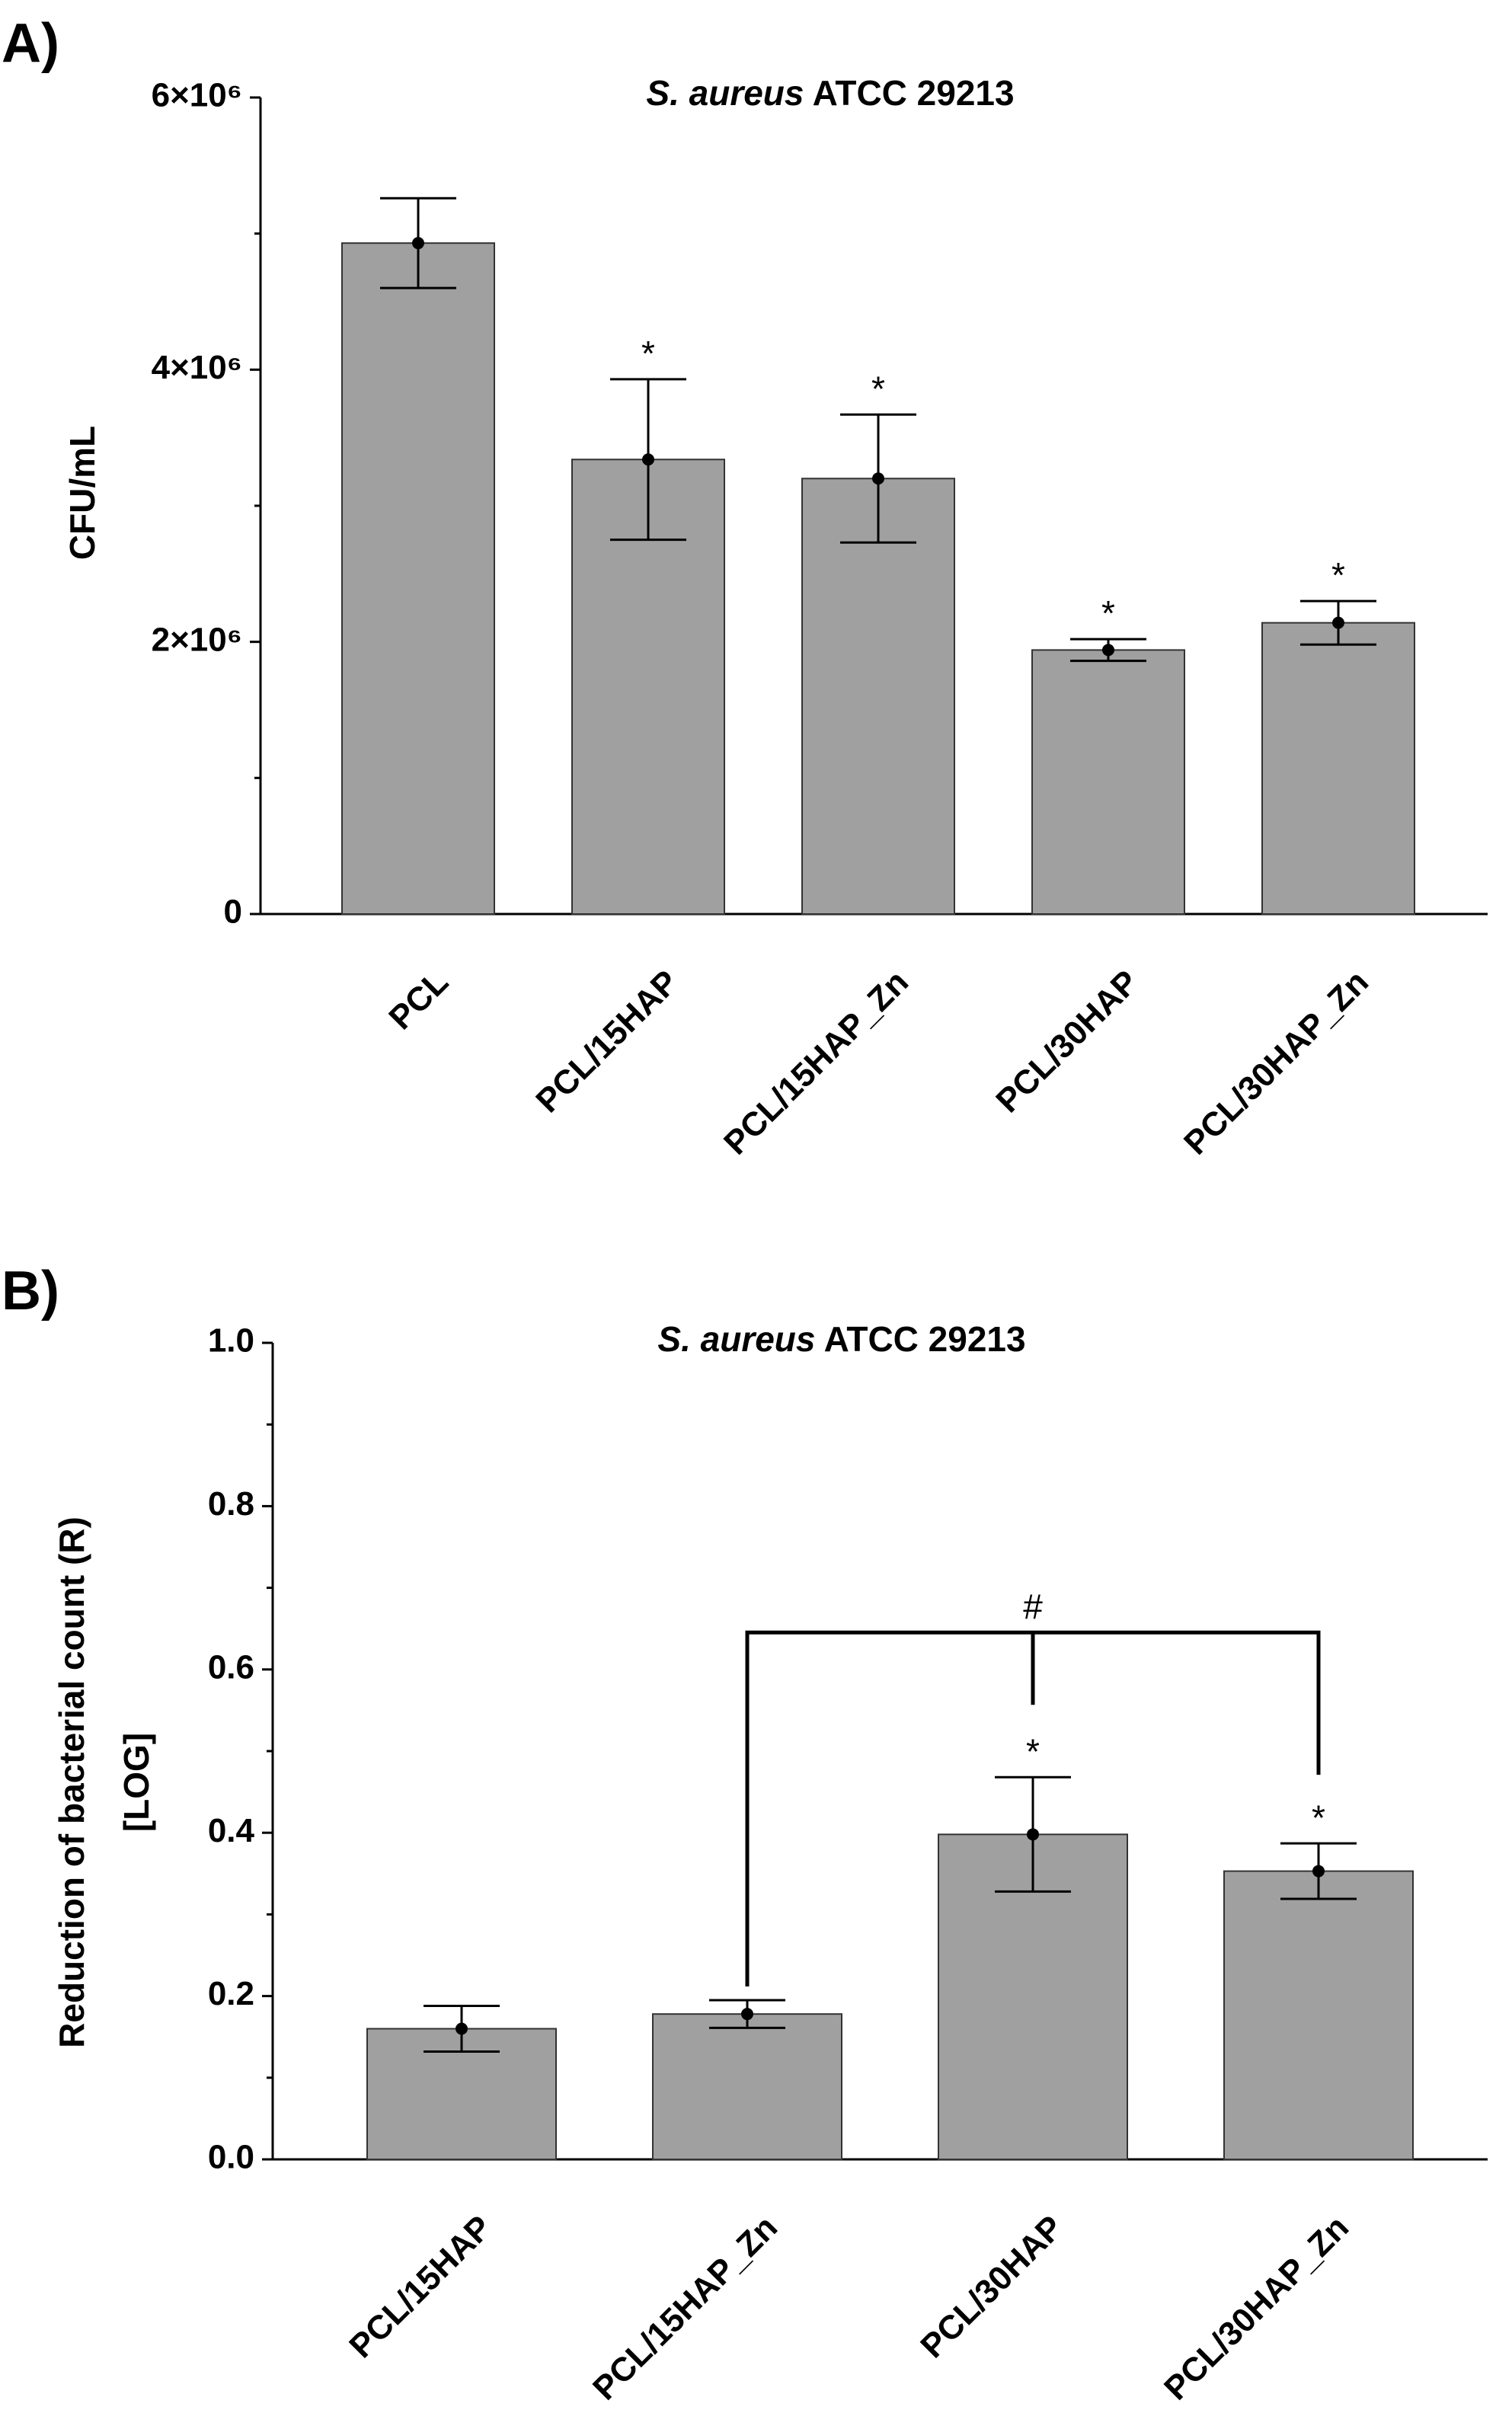 Image resolution: width=1512 pixels, height=2429 pixels. Describe the element at coordinates (231, 1993) in the screenshot. I see `y-tick-label: 0.2` at that location.